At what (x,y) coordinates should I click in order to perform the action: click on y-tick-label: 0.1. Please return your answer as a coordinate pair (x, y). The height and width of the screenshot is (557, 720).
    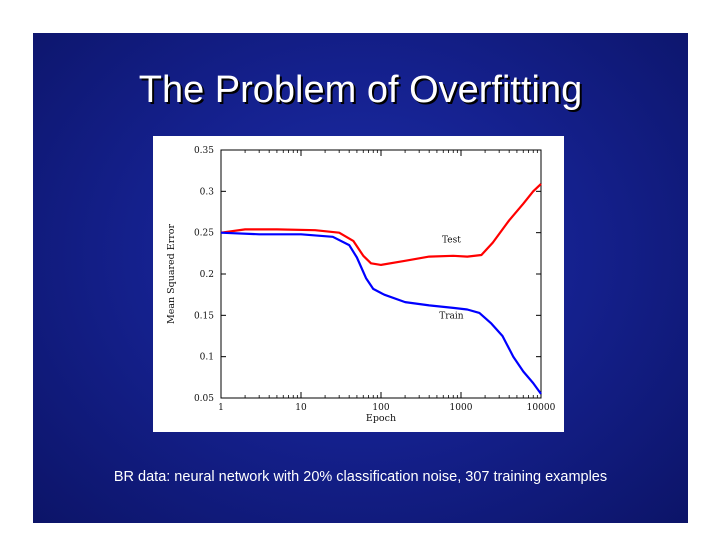
    Looking at the image, I should click on (207, 358).